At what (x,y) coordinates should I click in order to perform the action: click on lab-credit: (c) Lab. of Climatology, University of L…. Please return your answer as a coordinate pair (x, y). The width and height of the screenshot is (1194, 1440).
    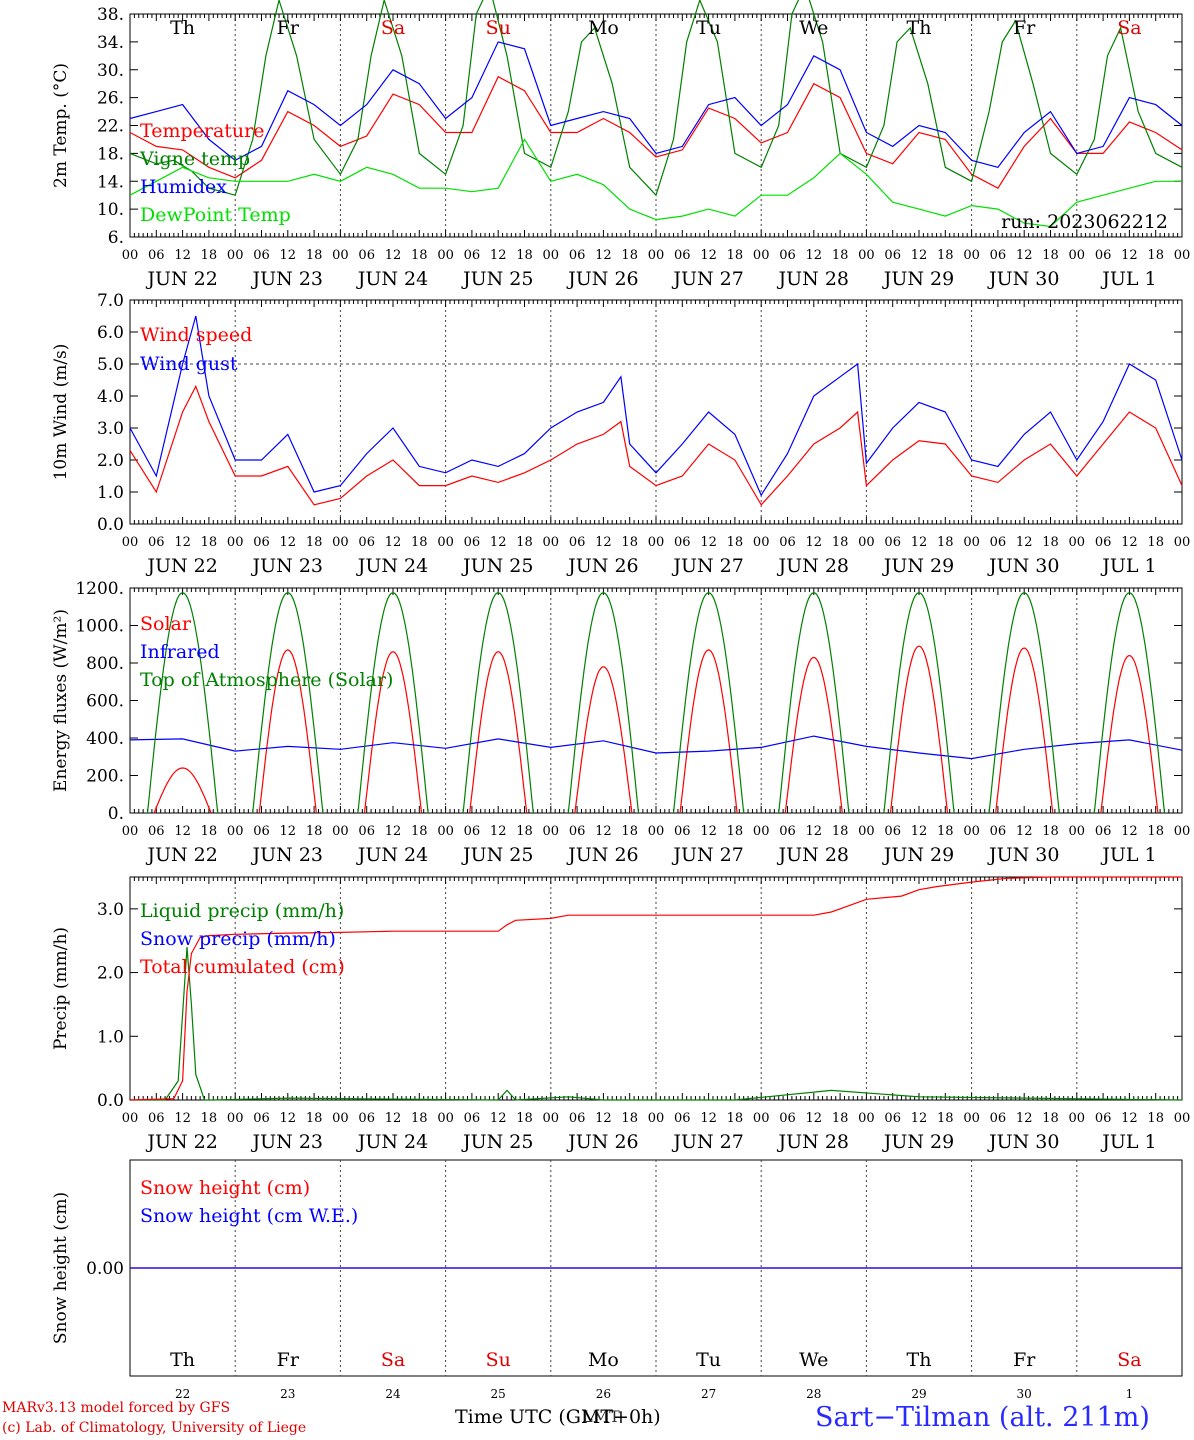
    Looking at the image, I should click on (154, 1428).